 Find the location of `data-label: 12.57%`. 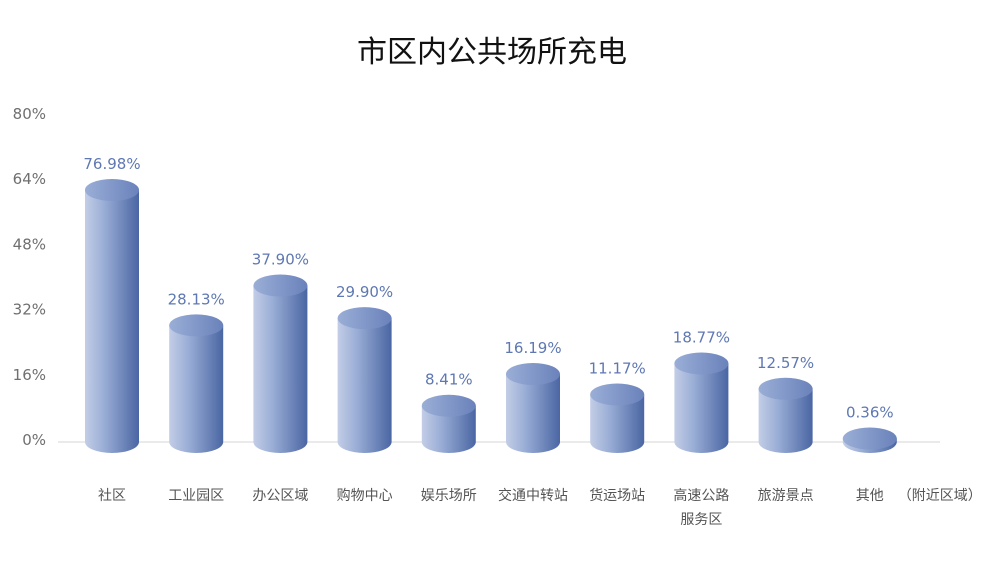

data-label: 12.57% is located at coordinates (785, 363).